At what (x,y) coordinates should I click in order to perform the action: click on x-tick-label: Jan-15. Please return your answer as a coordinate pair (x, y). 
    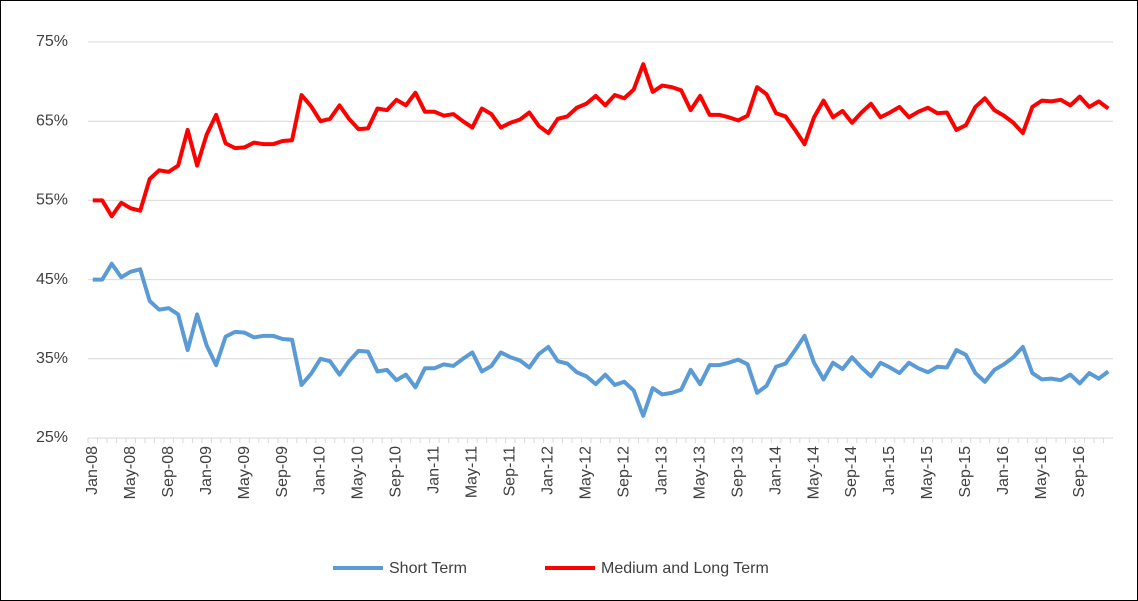
    Looking at the image, I should click on (889, 470).